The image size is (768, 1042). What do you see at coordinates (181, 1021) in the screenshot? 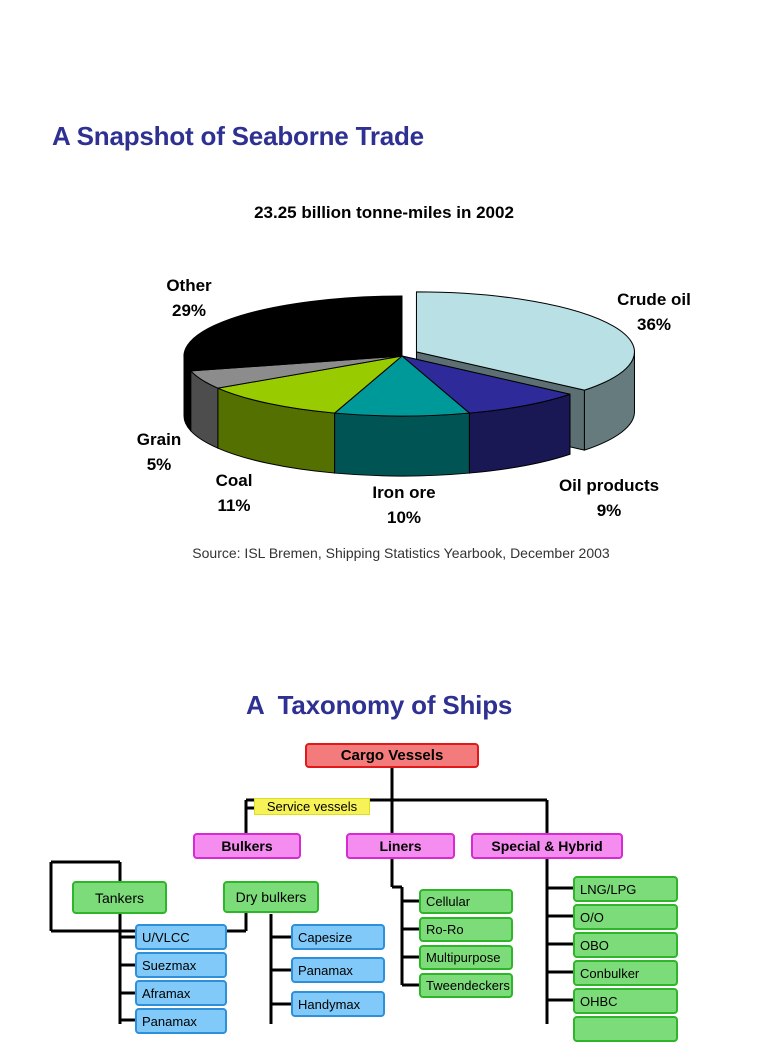
I see `tanker-type-box: Panamax` at bounding box center [181, 1021].